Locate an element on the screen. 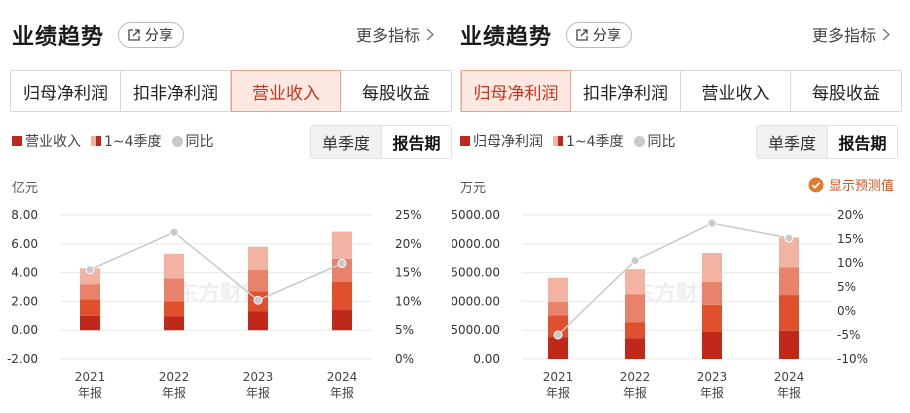  share-icon is located at coordinates (134, 35).